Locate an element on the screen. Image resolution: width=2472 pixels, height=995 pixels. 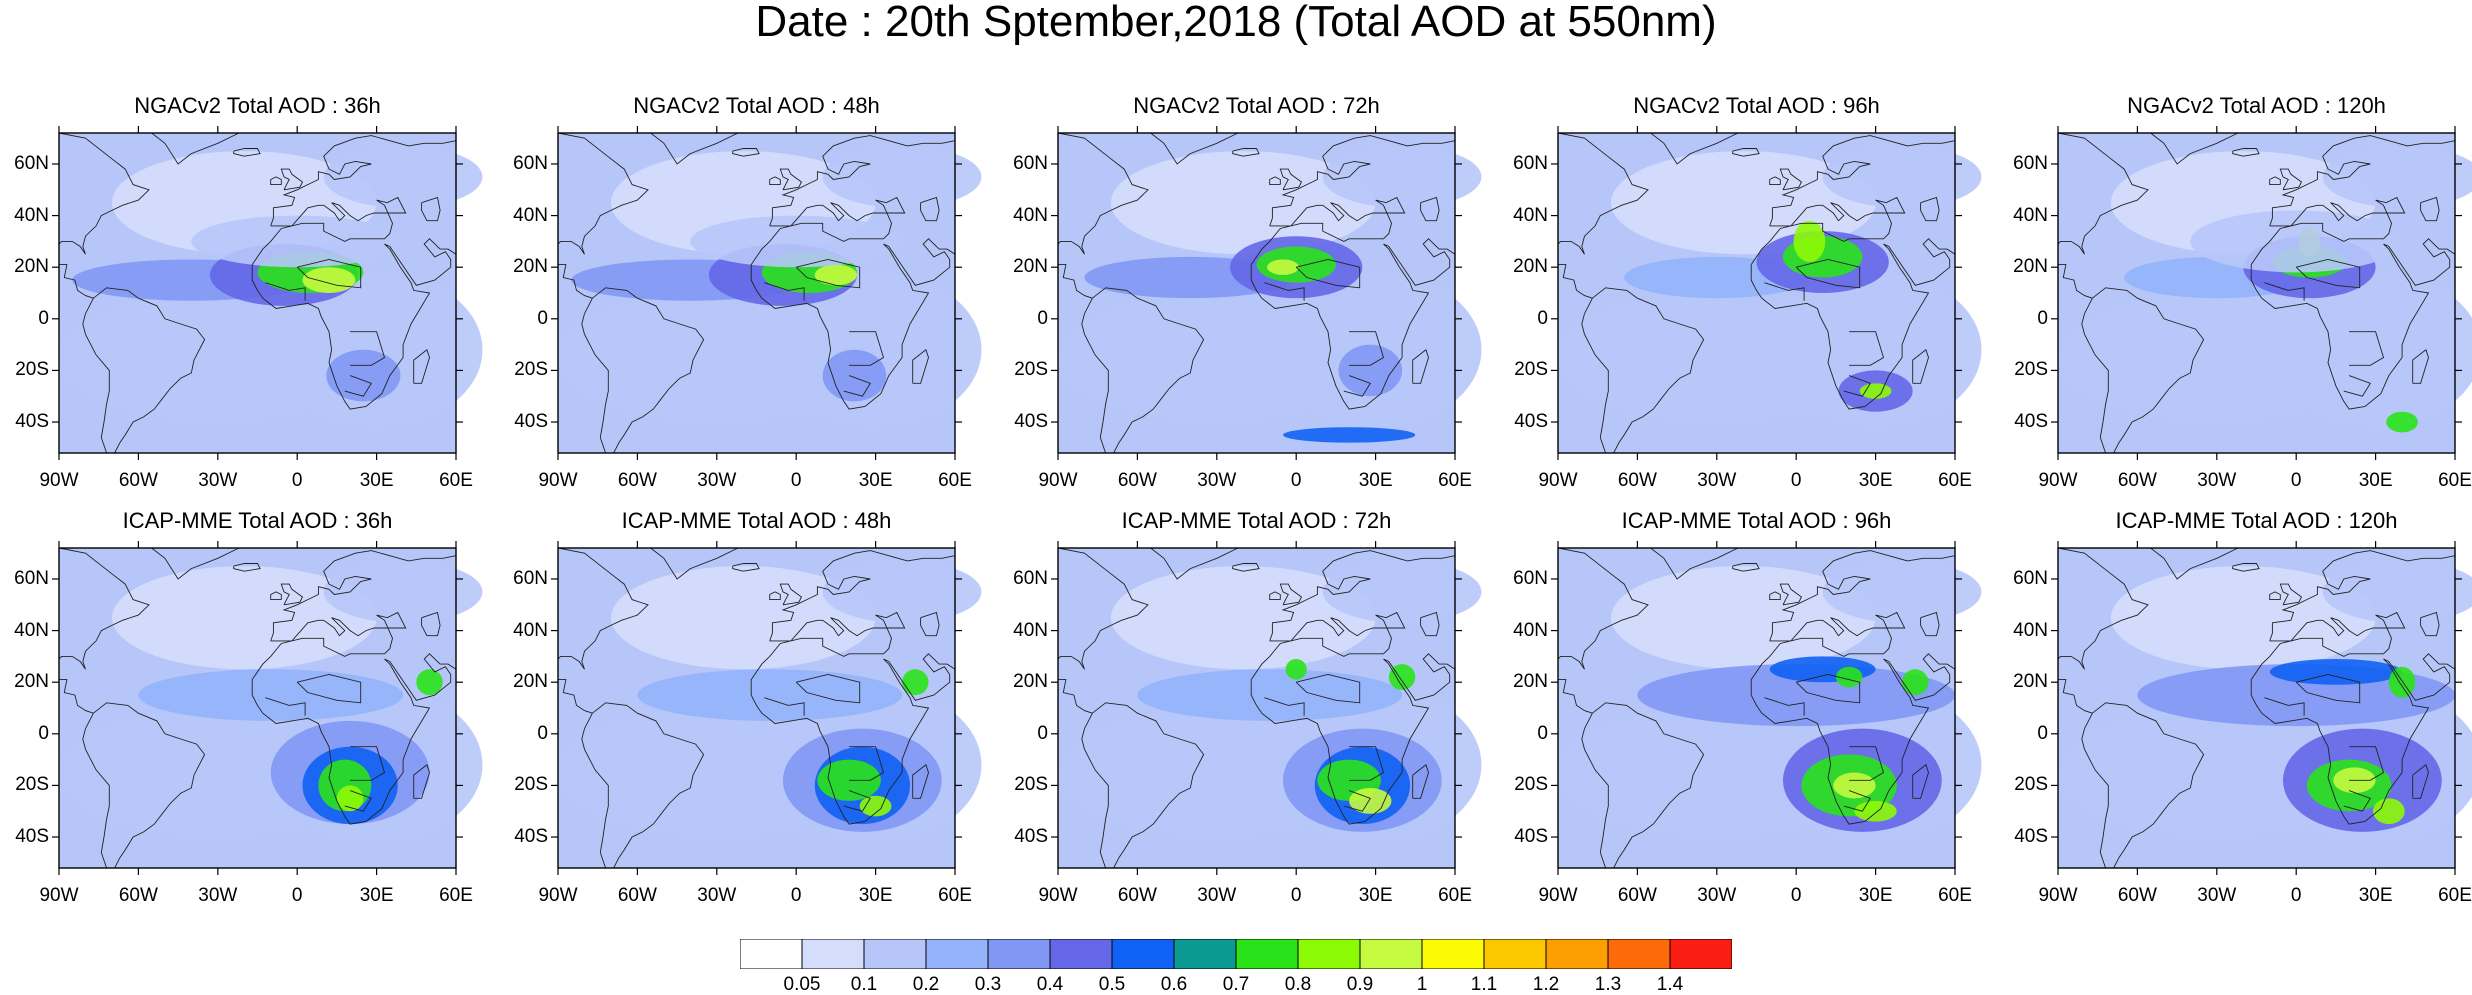
colorbar-tick-label: 0.4 is located at coordinates (1050, 984).